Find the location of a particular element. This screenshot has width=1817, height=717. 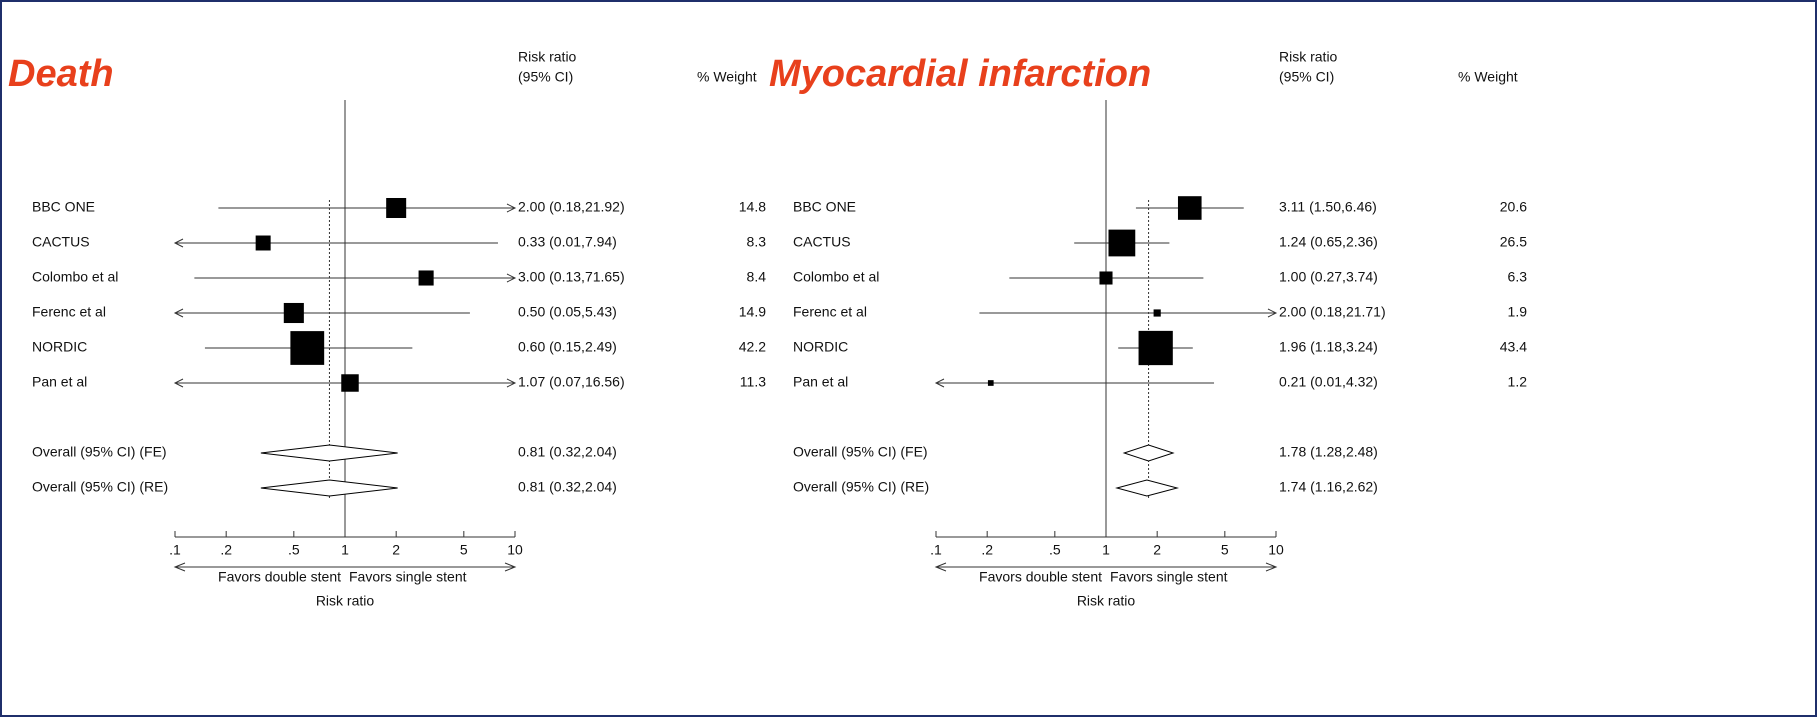

weight-label: 1.9 is located at coordinates (1518, 312).